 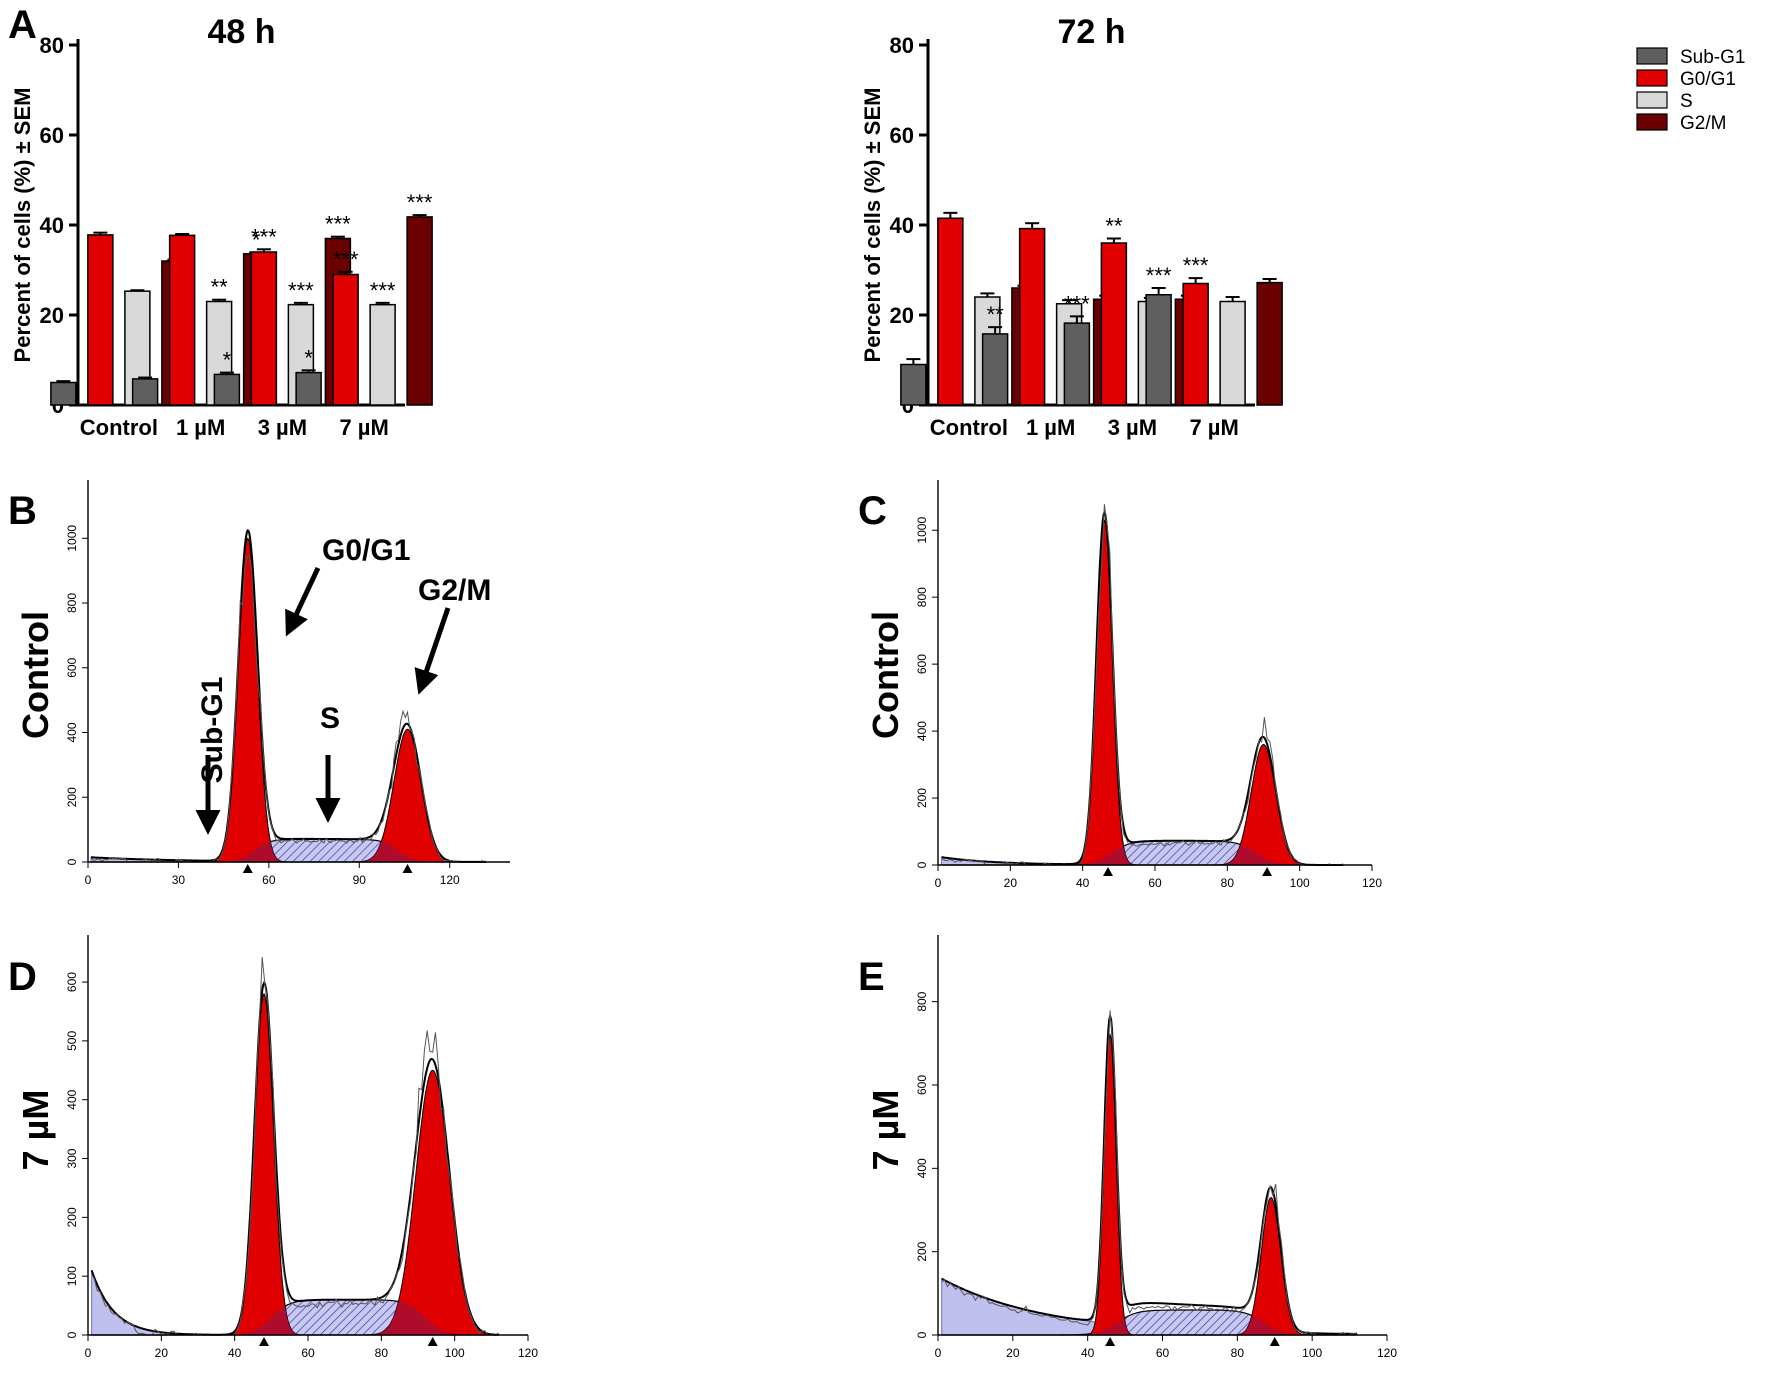 I want to click on category-label: 1 µM, so click(x=200, y=427).